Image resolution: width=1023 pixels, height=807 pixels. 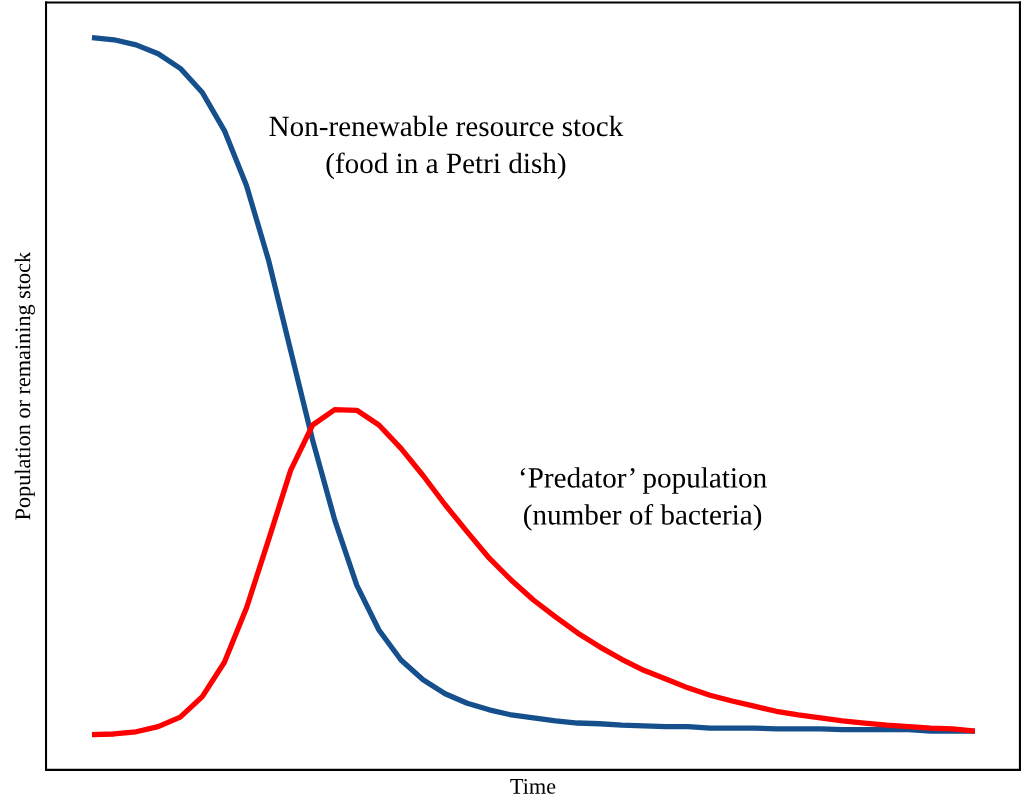 What do you see at coordinates (643, 499) in the screenshot?
I see `series-label: ‘Predator’ population (number of bacteria)` at bounding box center [643, 499].